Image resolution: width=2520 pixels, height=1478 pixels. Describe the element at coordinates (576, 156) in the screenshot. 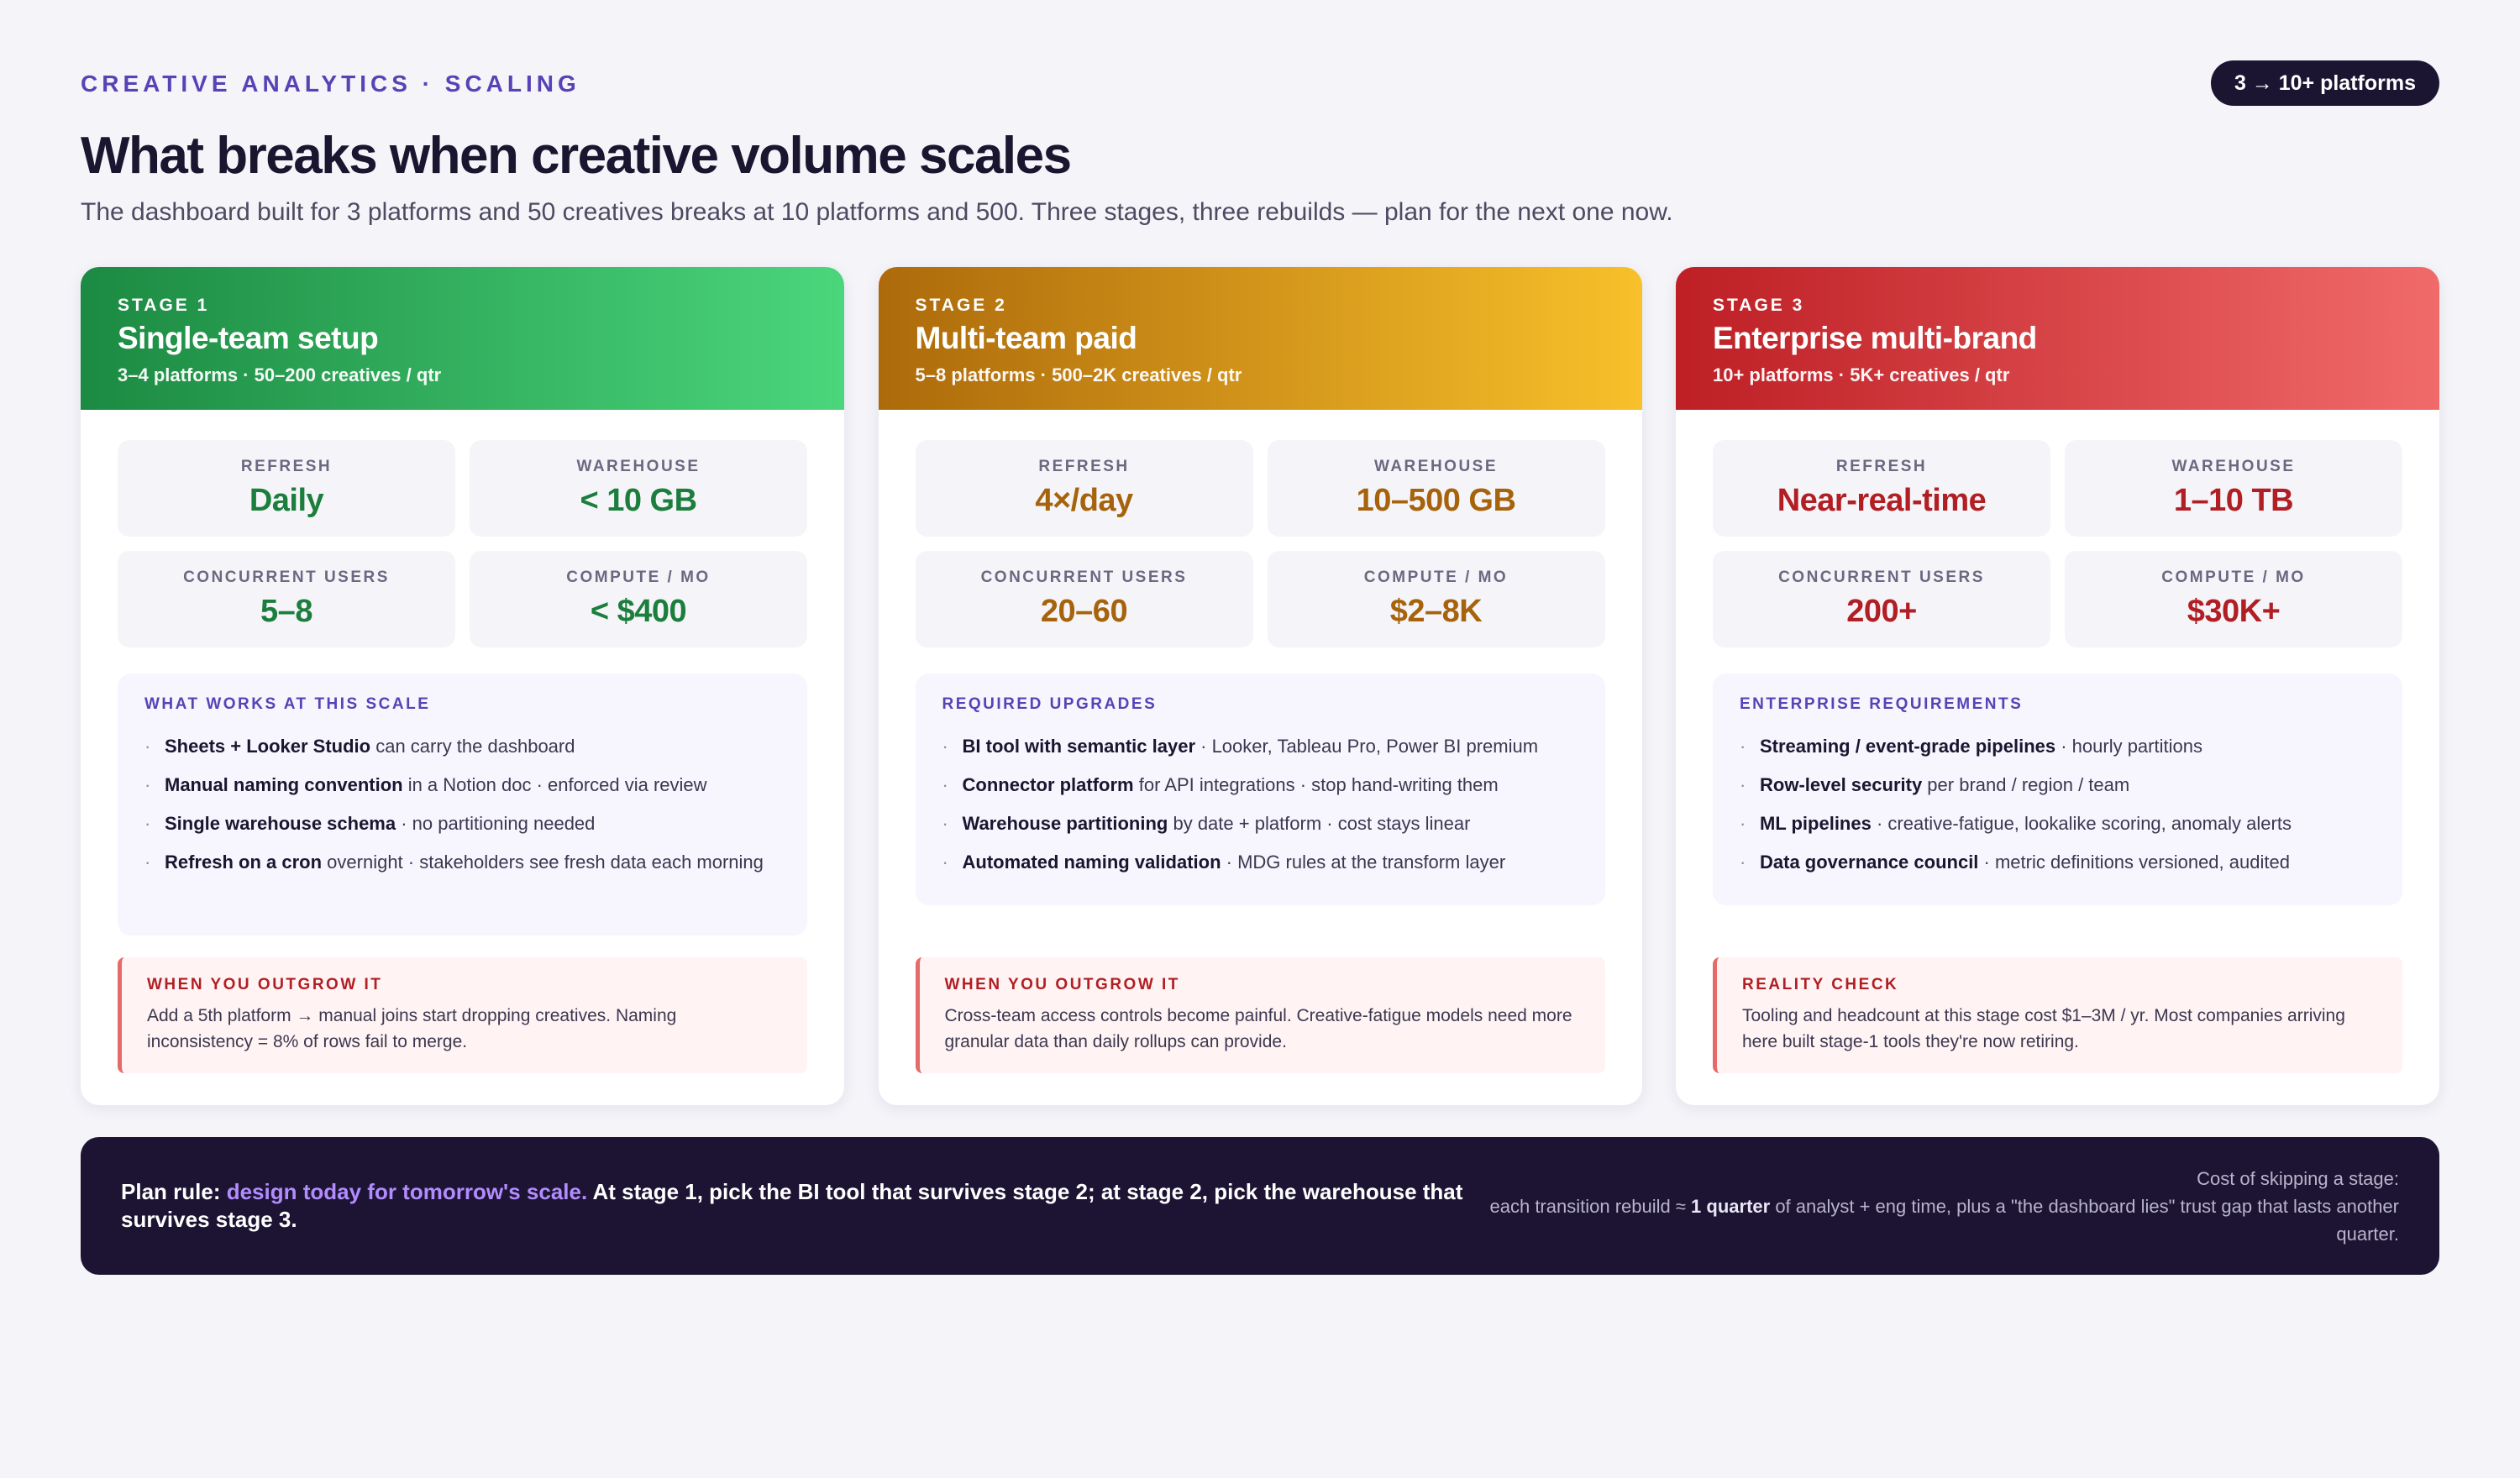

I see `page-title: What breaks when creative volume scales` at that location.